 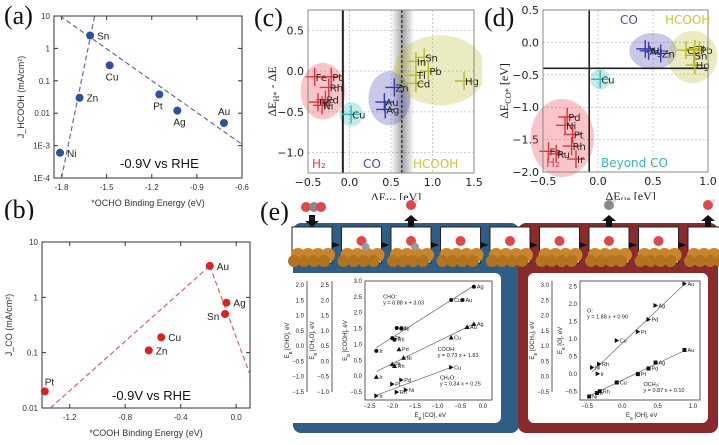 What do you see at coordinates (545, 301) in the screenshot?
I see `extra-axis-tick-label: 2.5` at bounding box center [545, 301].